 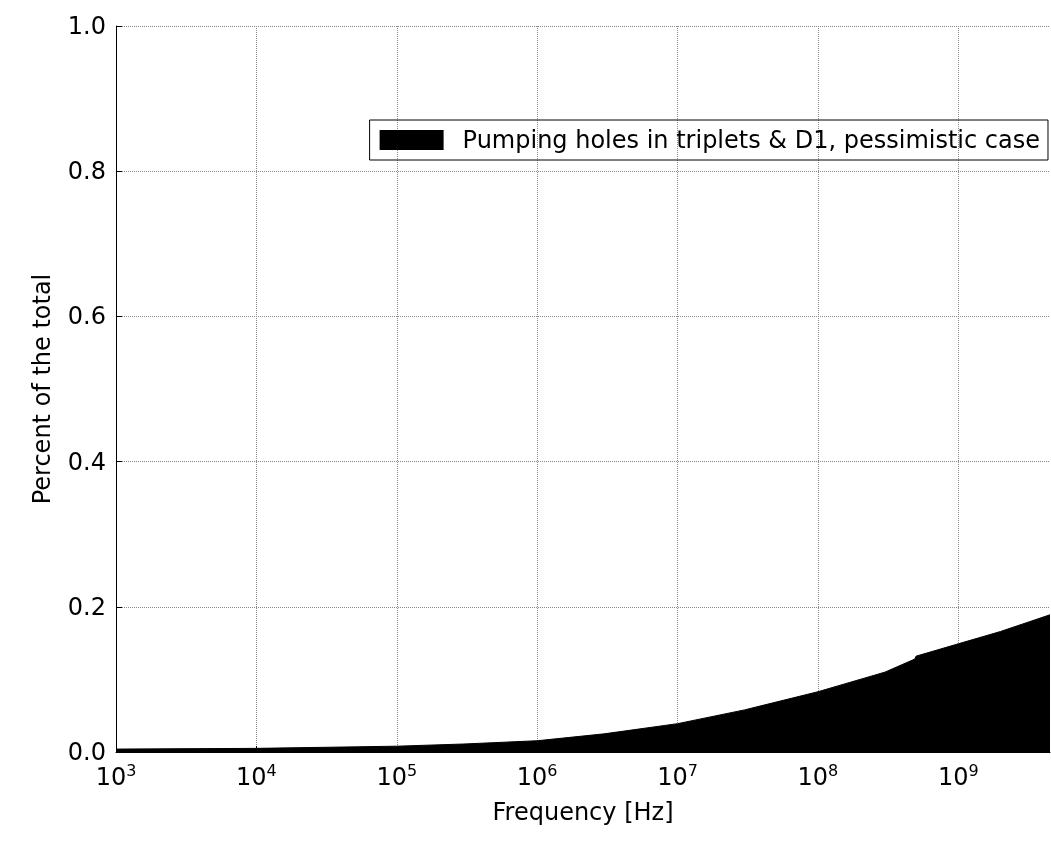 What do you see at coordinates (583, 812) in the screenshot?
I see `x-axis-title: Frequency [Hz]` at bounding box center [583, 812].